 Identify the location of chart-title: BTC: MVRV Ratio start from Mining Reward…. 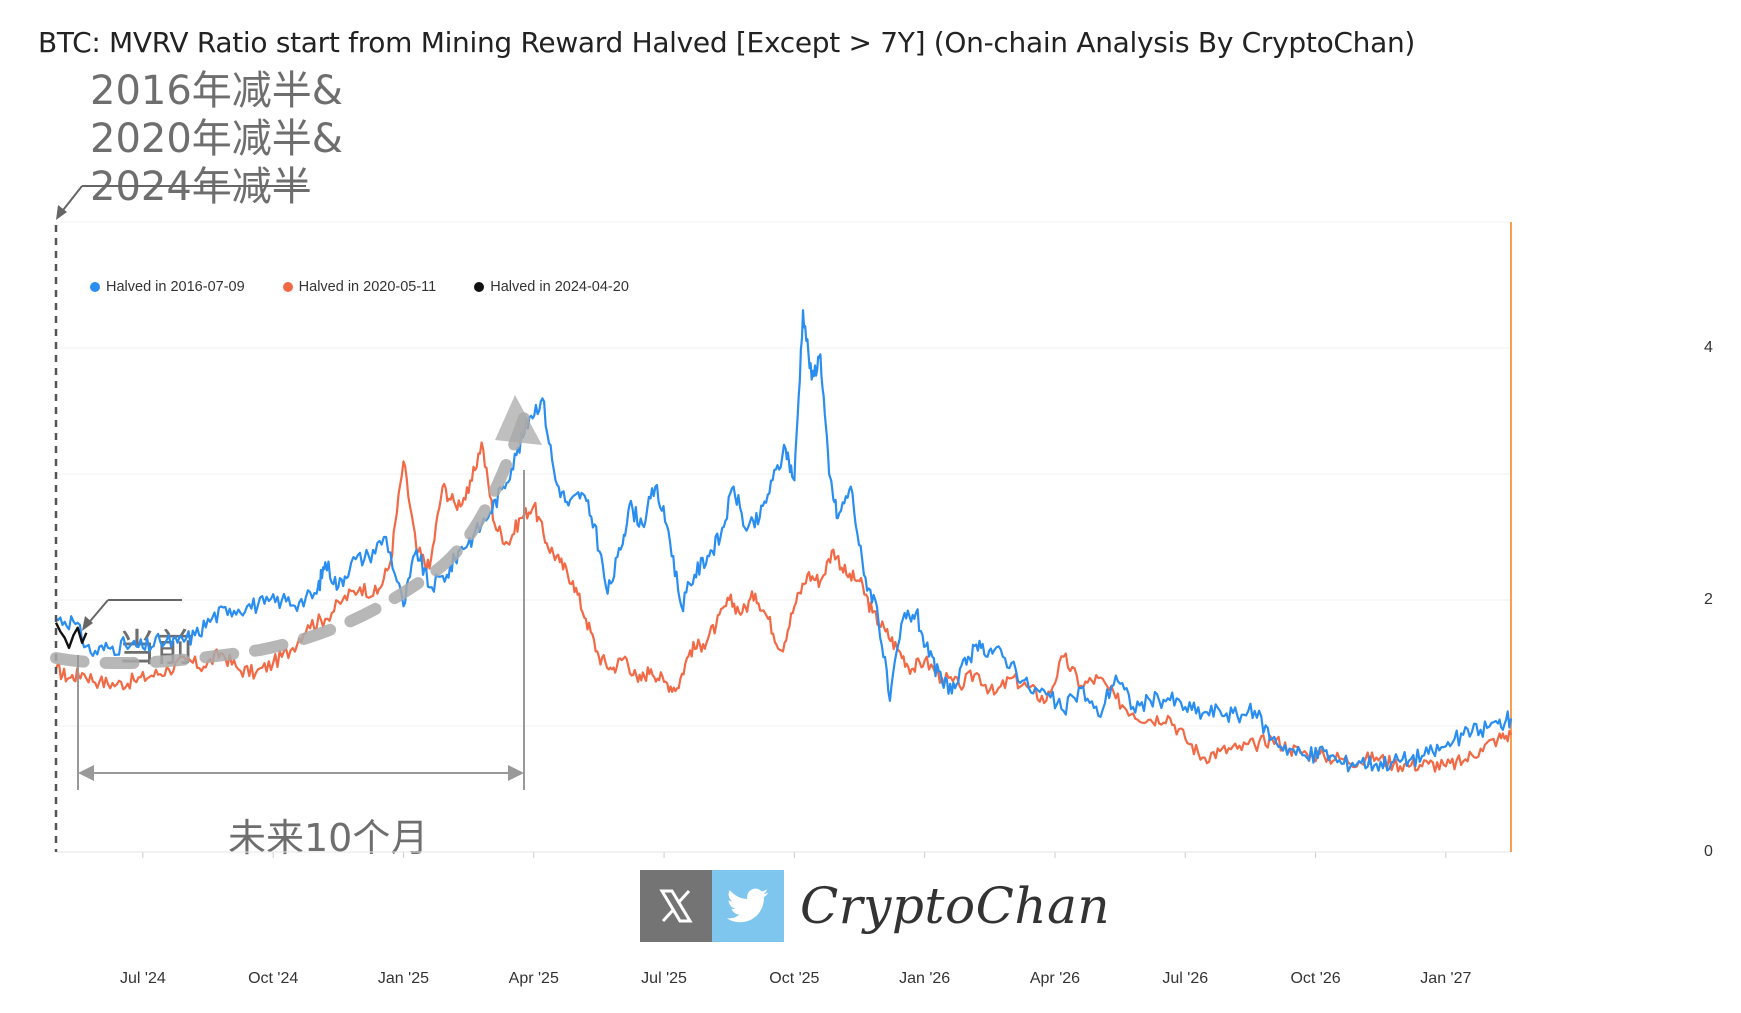
(727, 42).